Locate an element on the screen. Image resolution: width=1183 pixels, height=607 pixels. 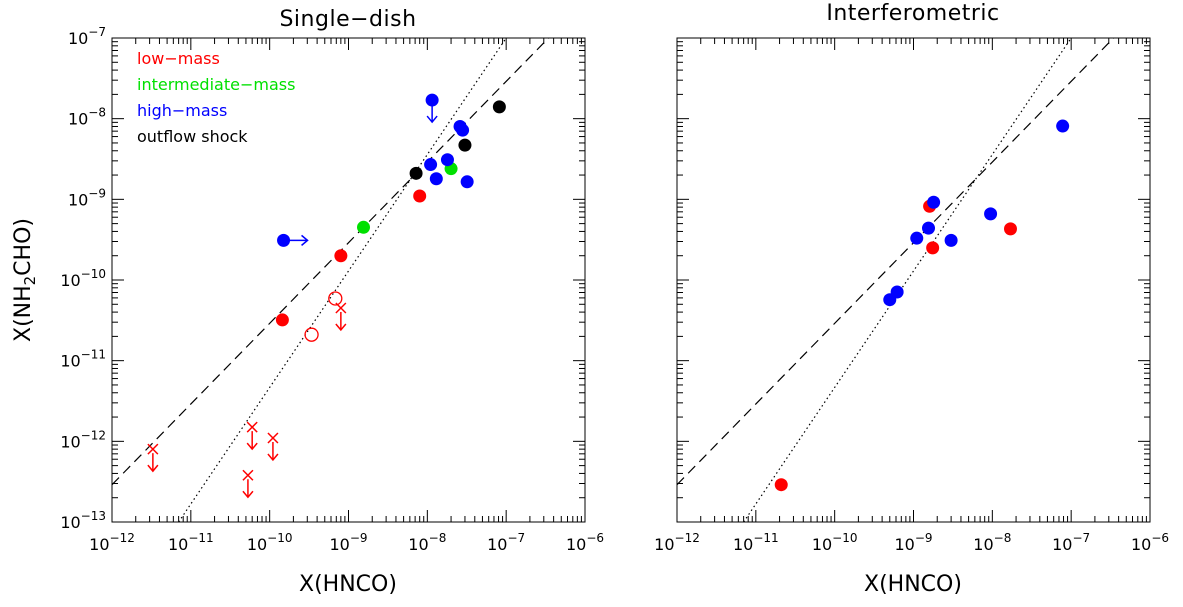
y-tick-label: 10⁻⁷ is located at coordinates (87, 36).